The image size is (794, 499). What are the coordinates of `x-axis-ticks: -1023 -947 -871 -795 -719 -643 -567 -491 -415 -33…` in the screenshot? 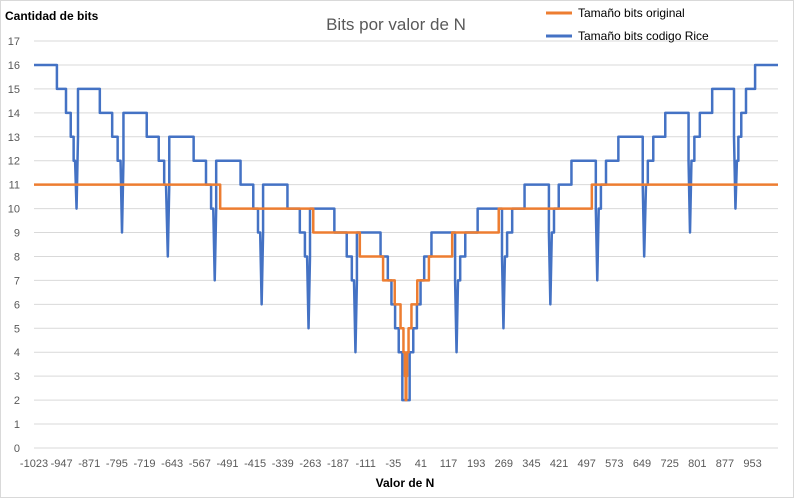 It's located at (391, 464).